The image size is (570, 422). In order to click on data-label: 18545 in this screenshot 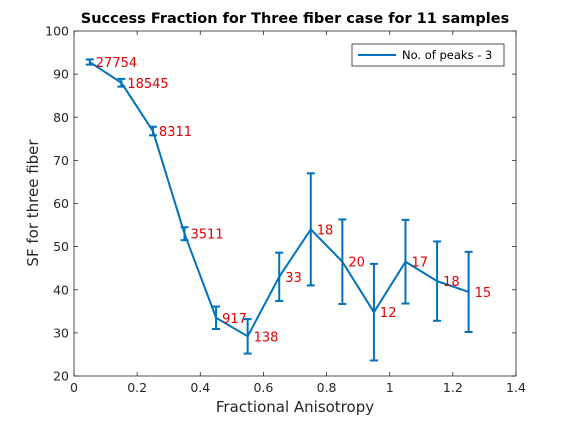, I will do `click(147, 84)`.